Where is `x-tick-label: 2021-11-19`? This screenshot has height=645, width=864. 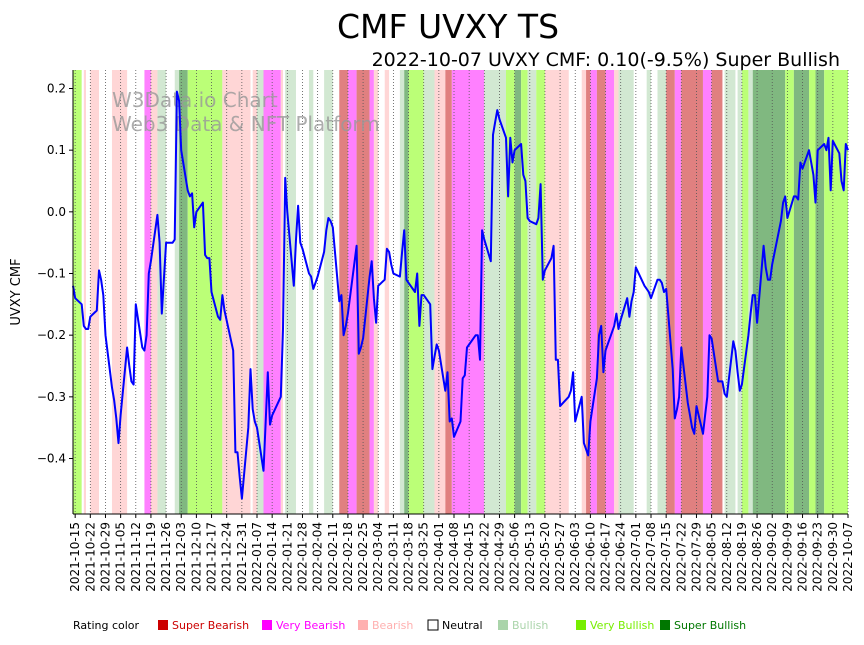
x-tick-label: 2021-11-19 is located at coordinates (151, 557).